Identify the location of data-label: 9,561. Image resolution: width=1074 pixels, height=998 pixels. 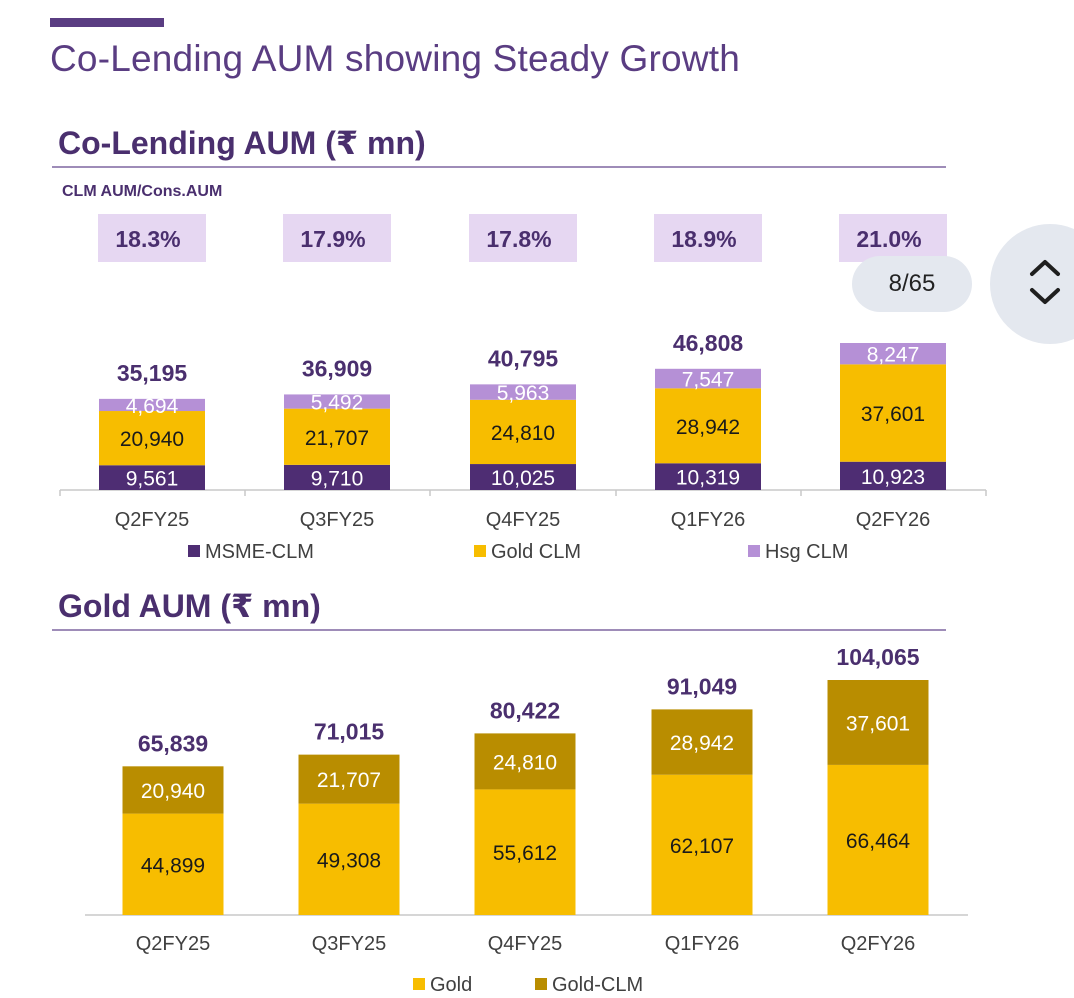
(152, 479).